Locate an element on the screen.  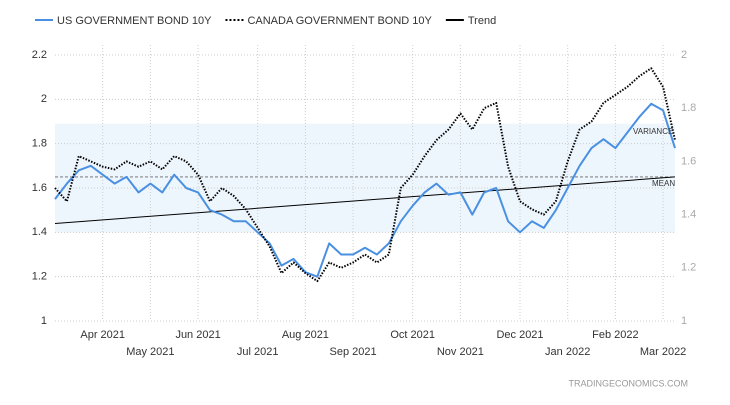
plot-edge-mask is located at coordinates (678, 130).